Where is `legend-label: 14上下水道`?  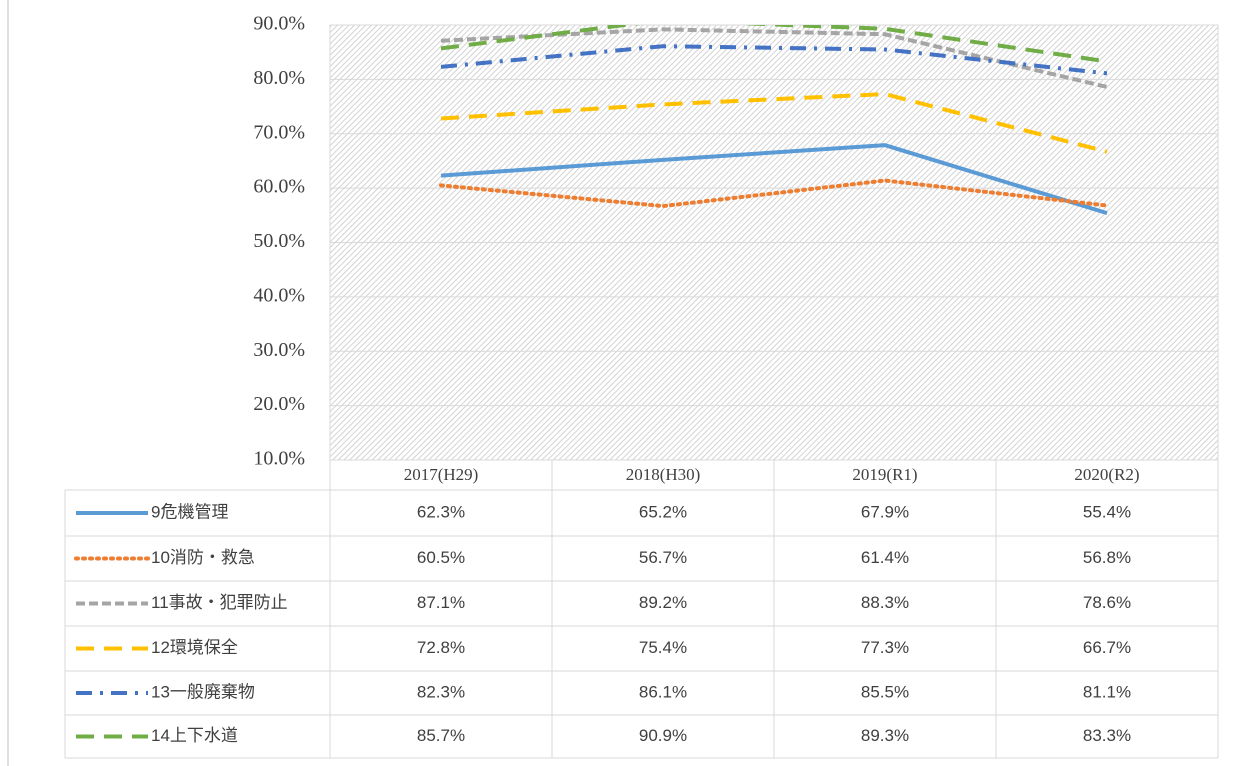
legend-label: 14上下水道 is located at coordinates (194, 735).